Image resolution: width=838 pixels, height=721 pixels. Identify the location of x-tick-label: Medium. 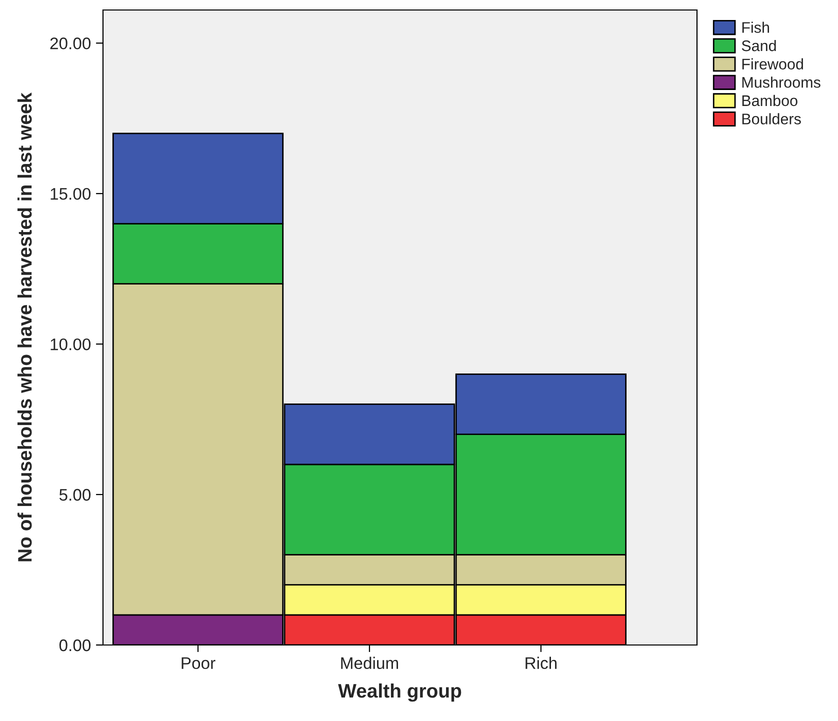
(369, 663).